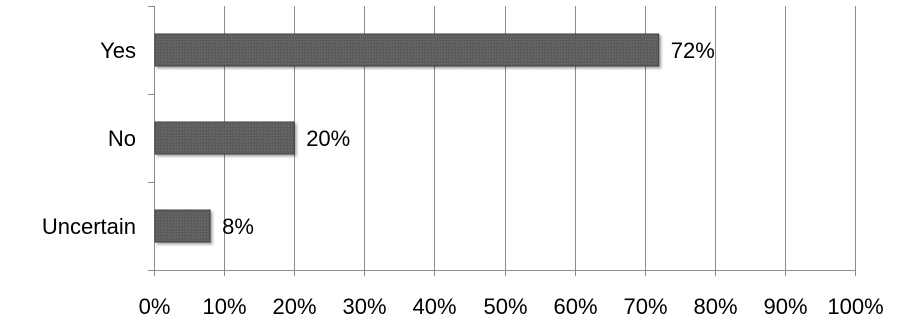 The height and width of the screenshot is (327, 909). I want to click on x-tick-label-100: 100%, so click(855, 306).